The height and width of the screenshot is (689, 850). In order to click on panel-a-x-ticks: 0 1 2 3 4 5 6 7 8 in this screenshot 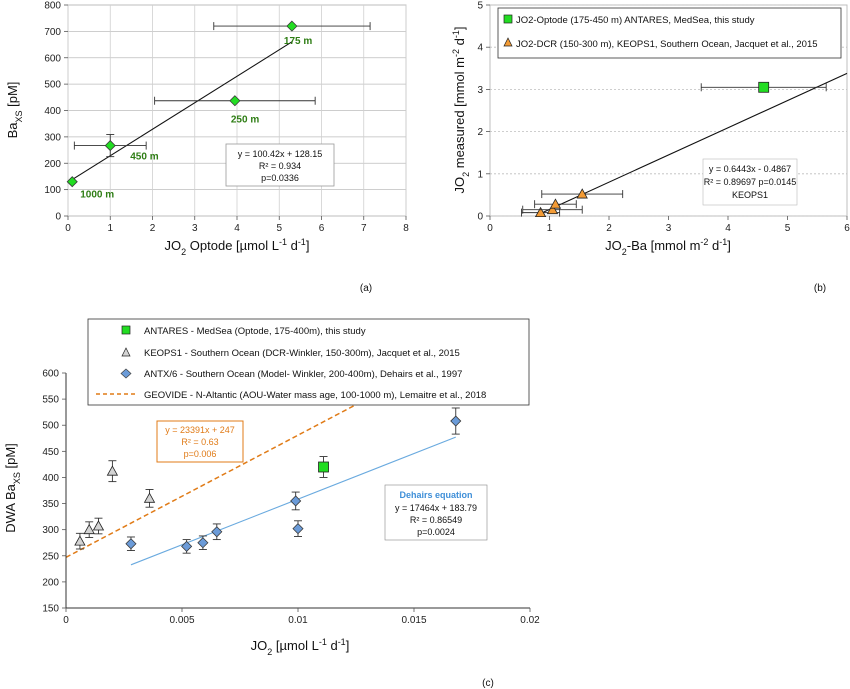, I will do `click(237, 225)`.